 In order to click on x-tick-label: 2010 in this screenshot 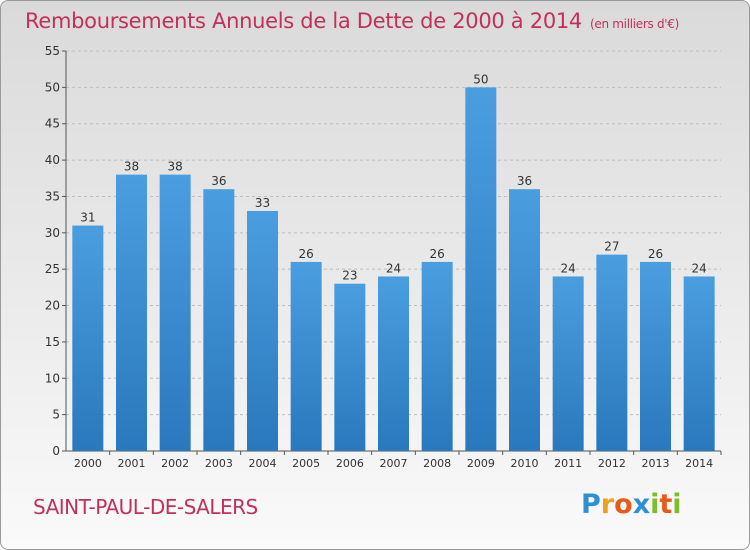, I will do `click(525, 463)`.